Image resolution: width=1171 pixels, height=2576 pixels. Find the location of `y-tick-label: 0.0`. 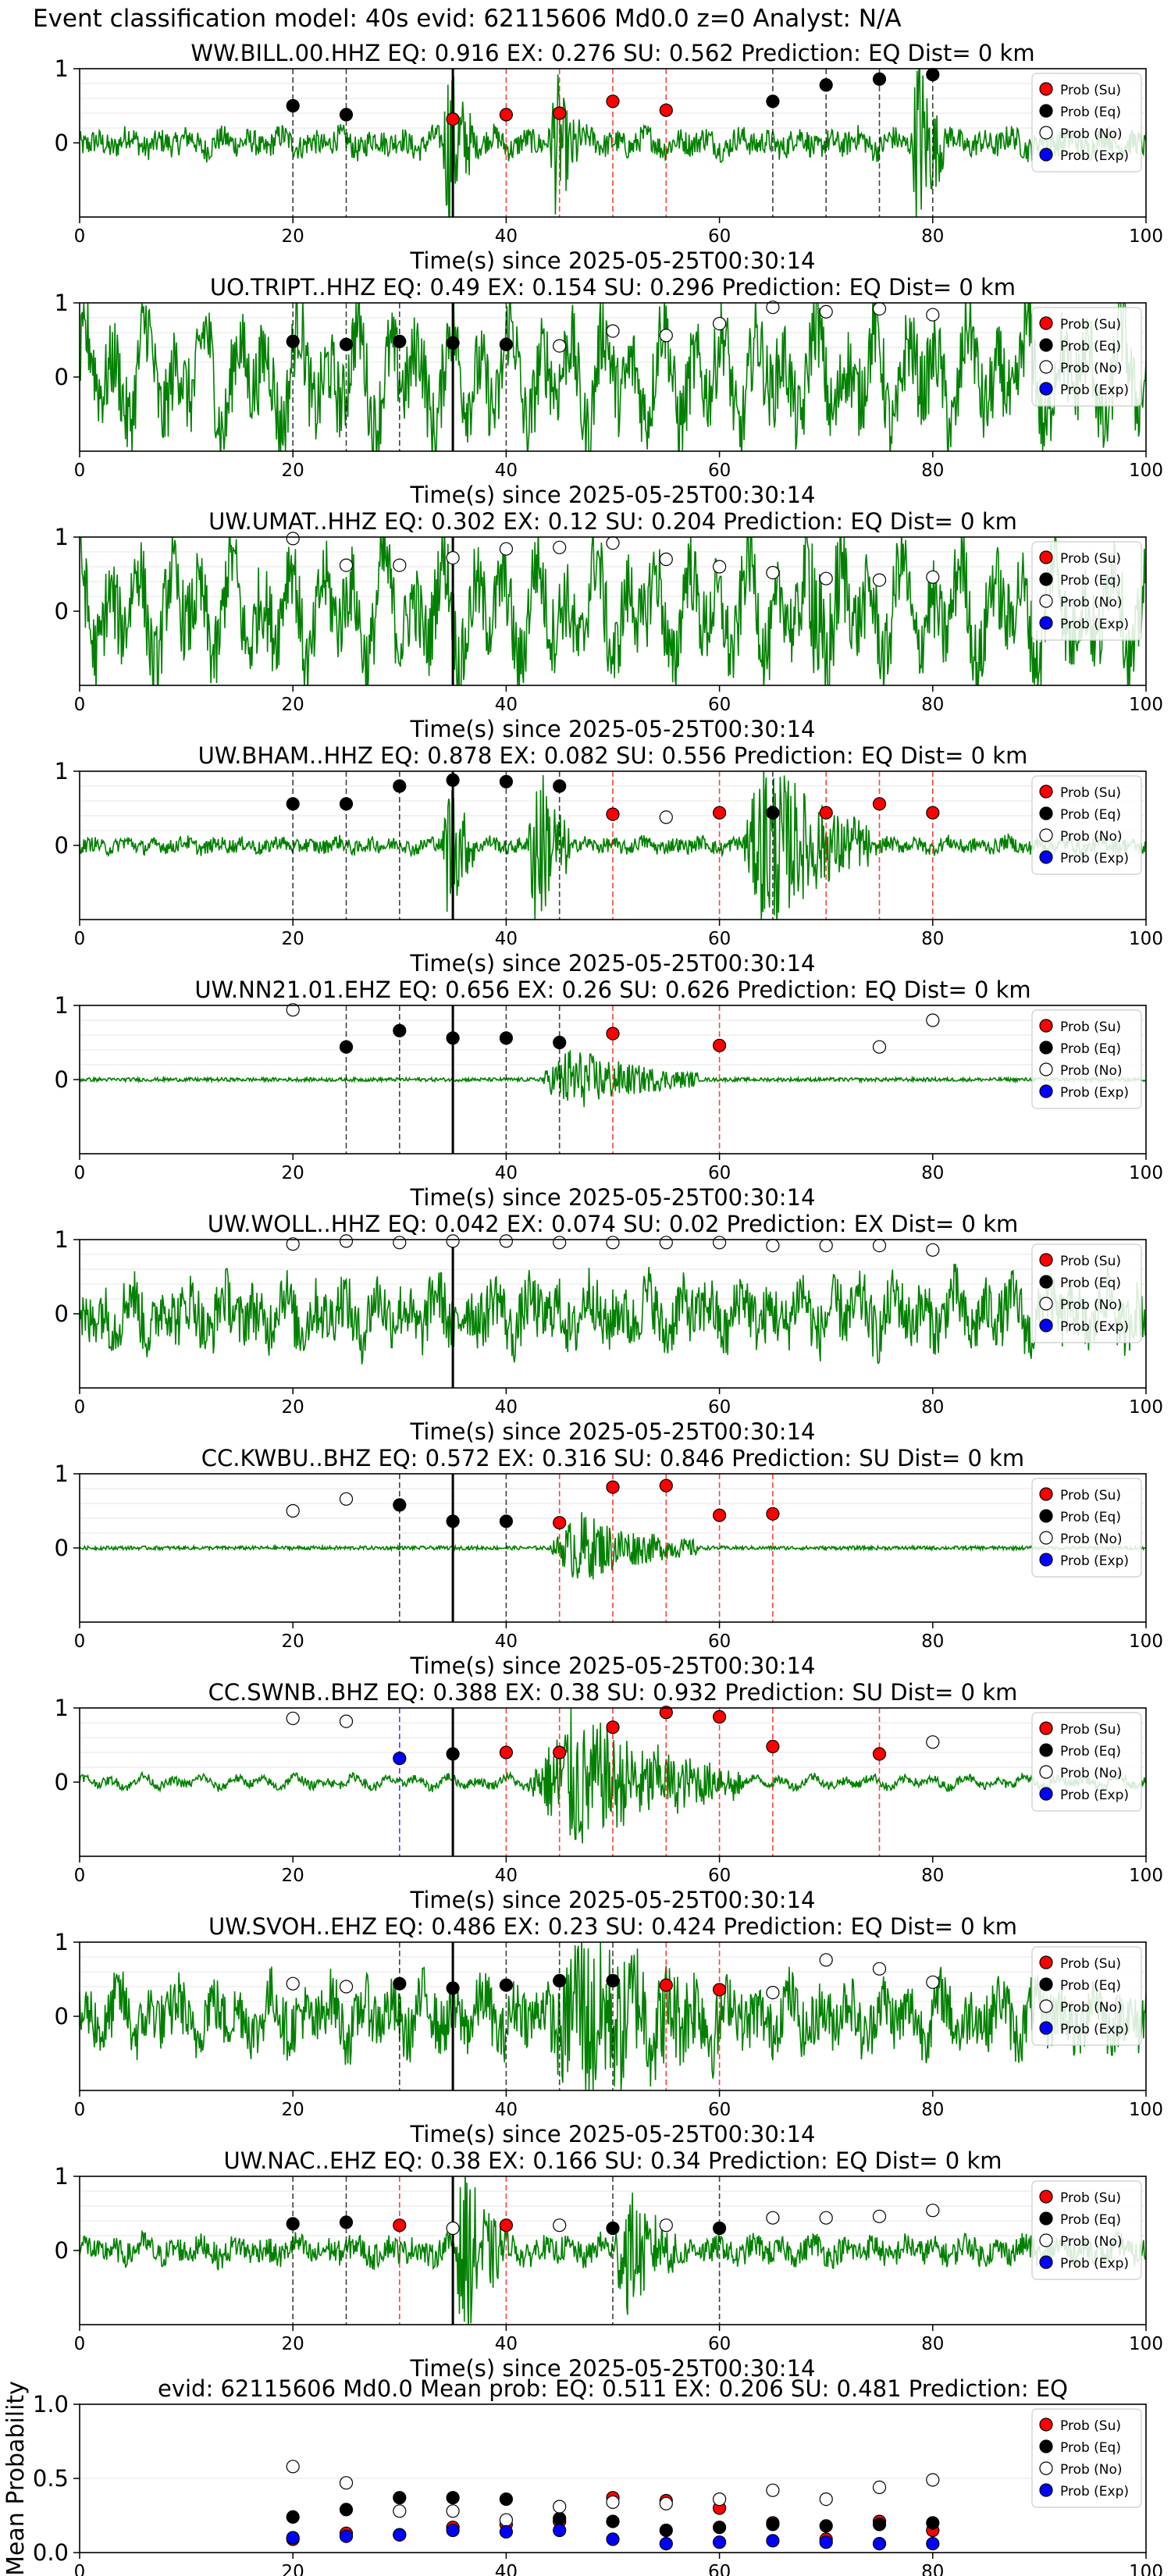

y-tick-label: 0.0 is located at coordinates (51, 2552).